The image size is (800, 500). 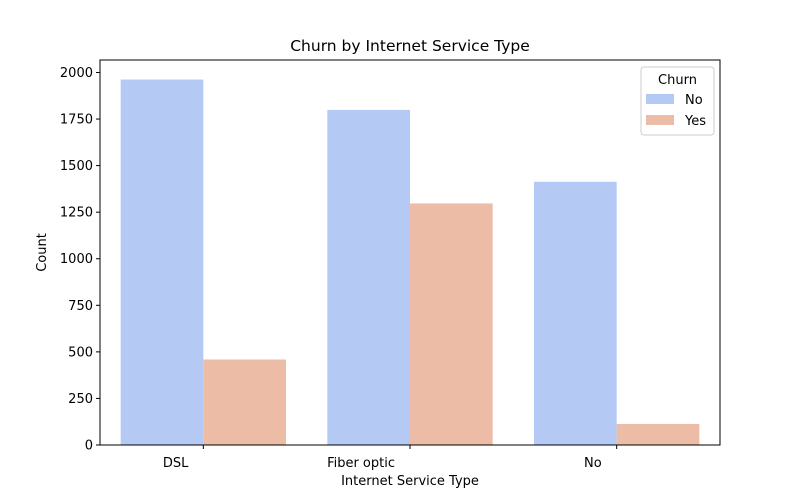 What do you see at coordinates (76, 73) in the screenshot?
I see `y-tick-label: 2000` at bounding box center [76, 73].